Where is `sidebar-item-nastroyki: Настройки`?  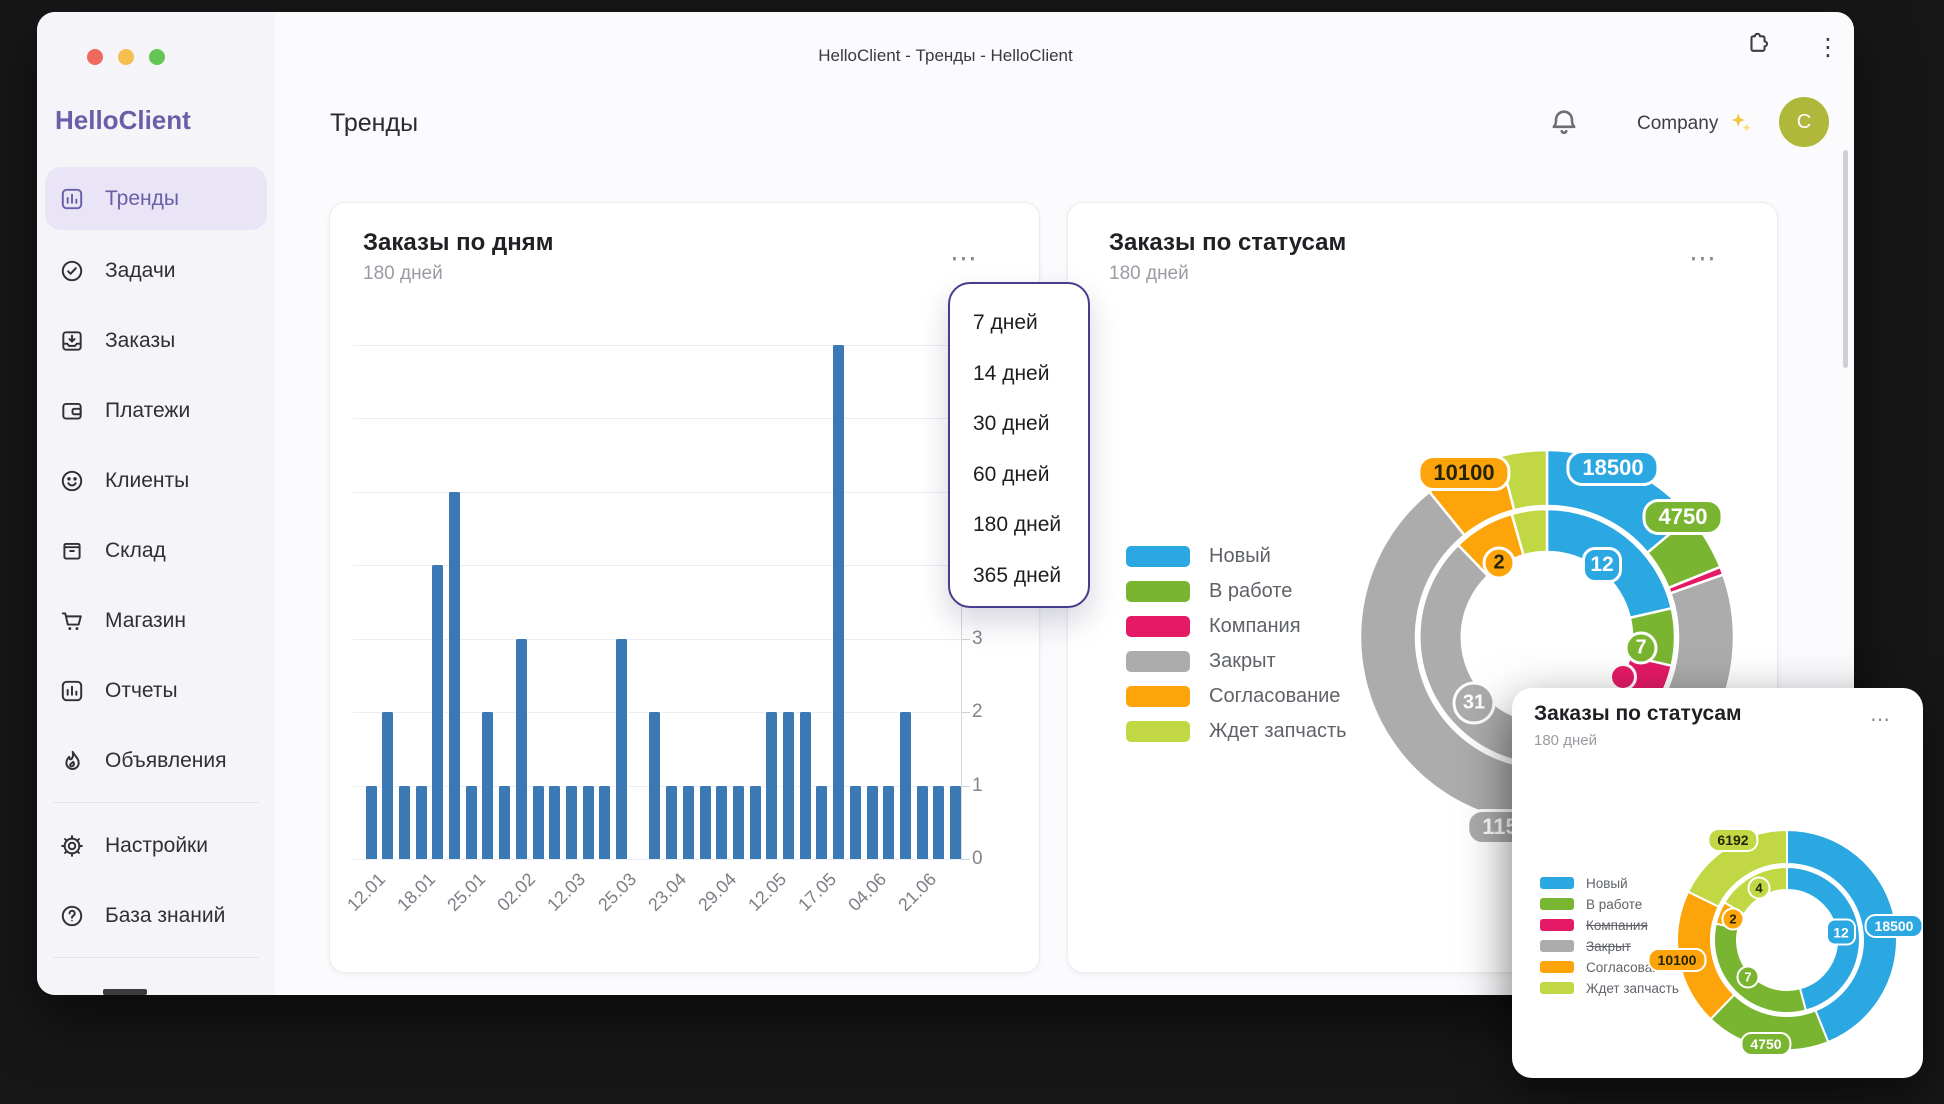 sidebar-item-nastroyki: Настройки is located at coordinates (156, 846).